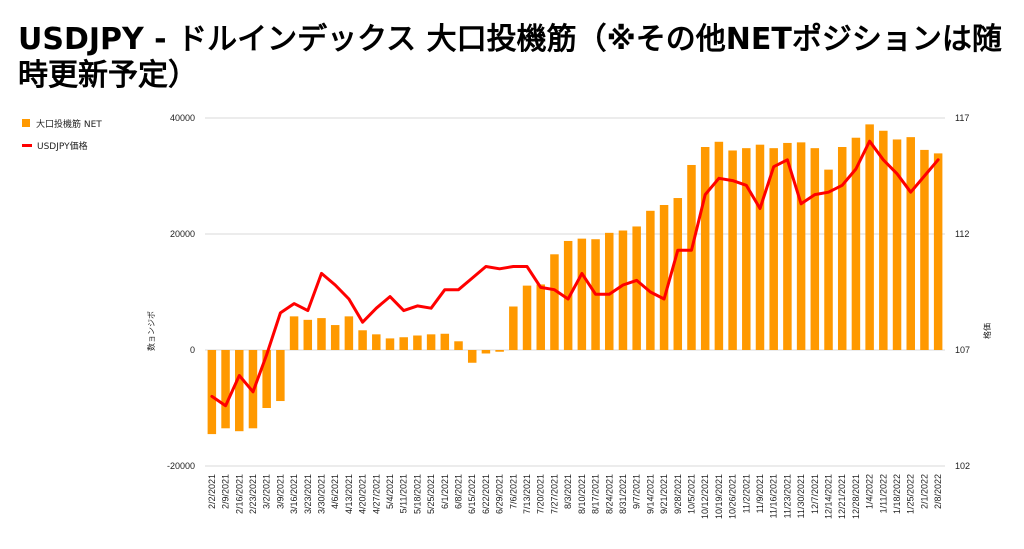  What do you see at coordinates (938, 491) in the screenshot?
I see `x-tick-label: 2/8/2022` at bounding box center [938, 491].